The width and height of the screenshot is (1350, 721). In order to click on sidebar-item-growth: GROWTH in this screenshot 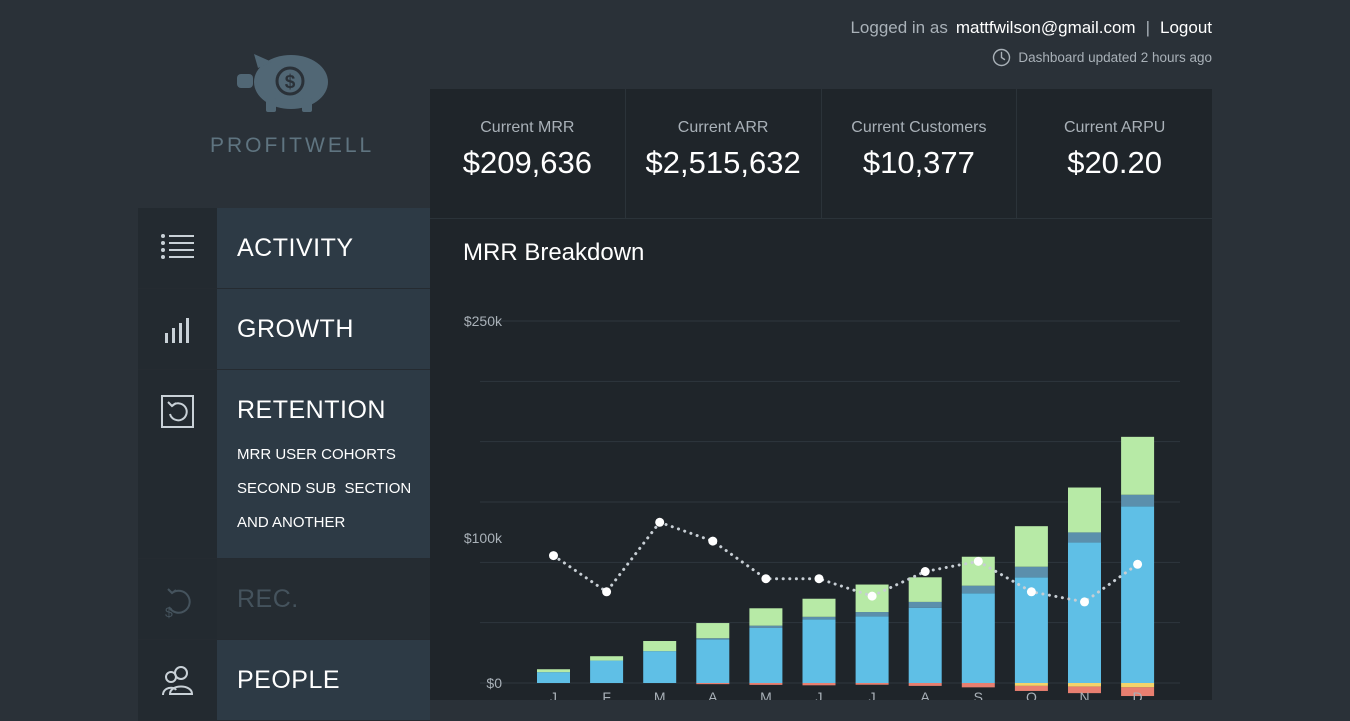, I will do `click(284, 329)`.